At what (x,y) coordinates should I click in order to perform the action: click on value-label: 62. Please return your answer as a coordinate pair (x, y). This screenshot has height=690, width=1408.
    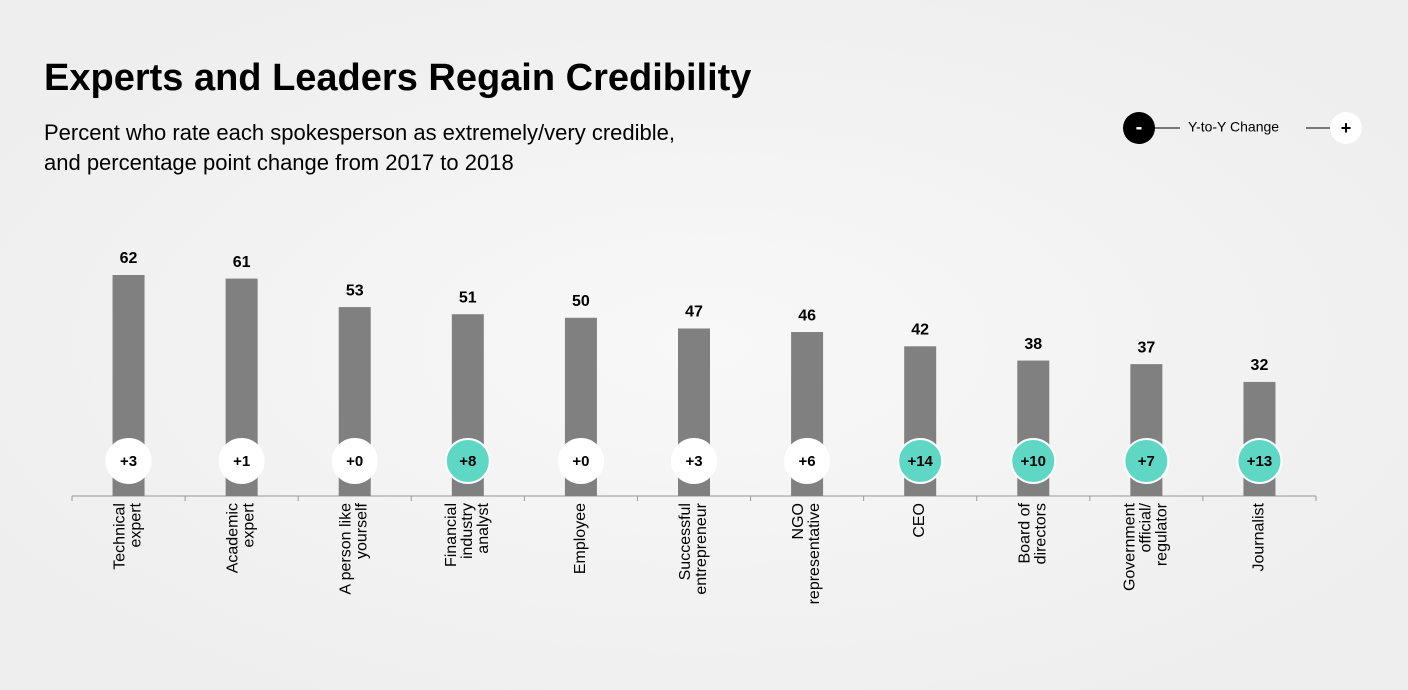
    Looking at the image, I should click on (129, 258).